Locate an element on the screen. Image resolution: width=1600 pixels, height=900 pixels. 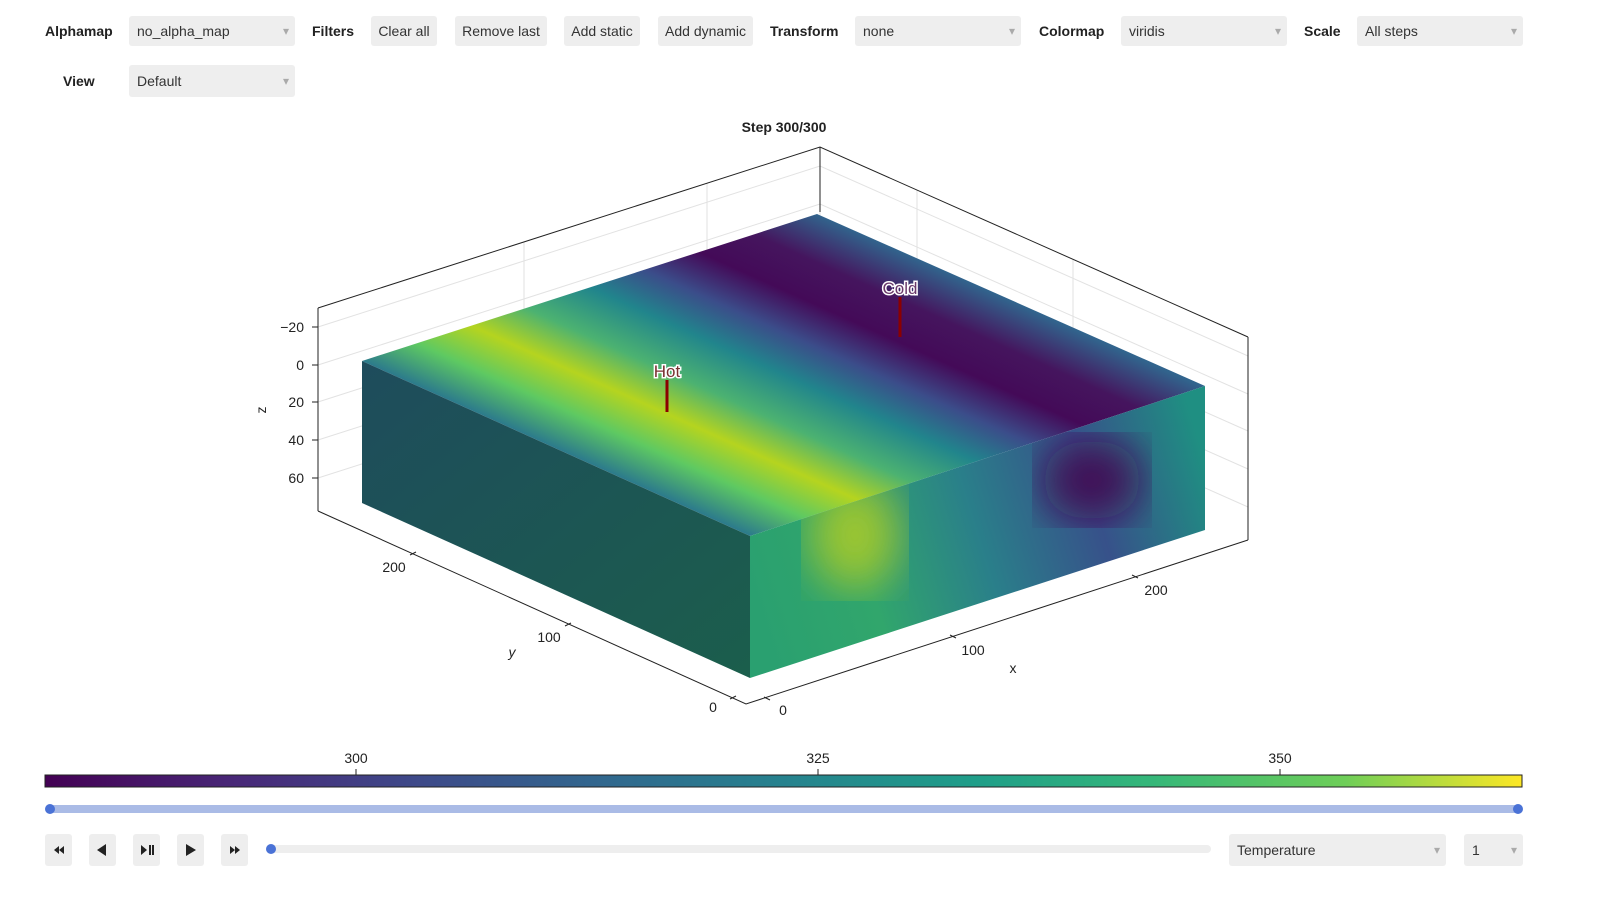
alphamap-select: no_alpha_map is located at coordinates (212, 31).